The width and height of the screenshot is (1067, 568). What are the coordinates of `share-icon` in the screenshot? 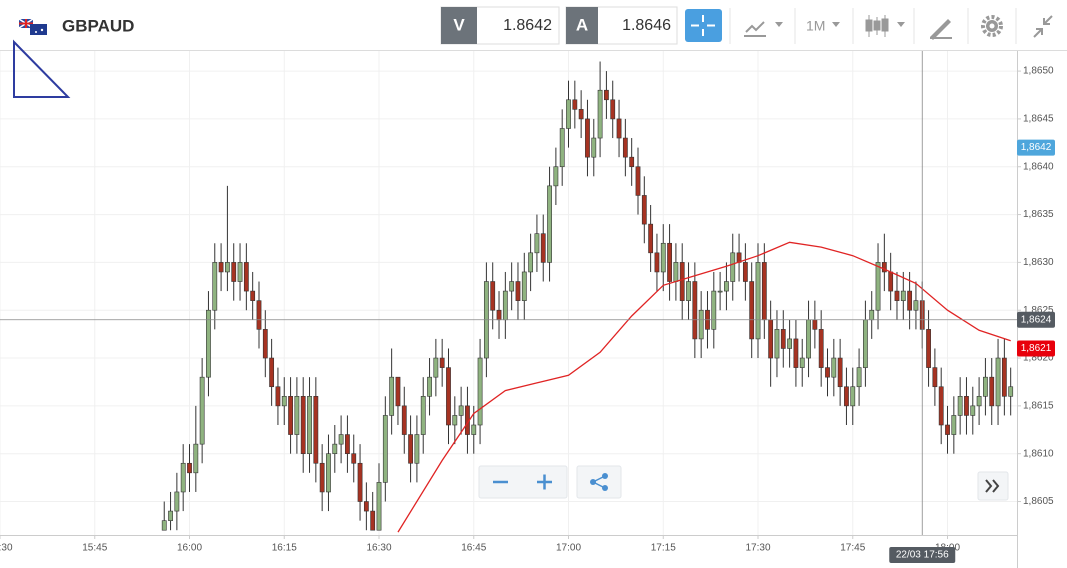 It's located at (599, 482).